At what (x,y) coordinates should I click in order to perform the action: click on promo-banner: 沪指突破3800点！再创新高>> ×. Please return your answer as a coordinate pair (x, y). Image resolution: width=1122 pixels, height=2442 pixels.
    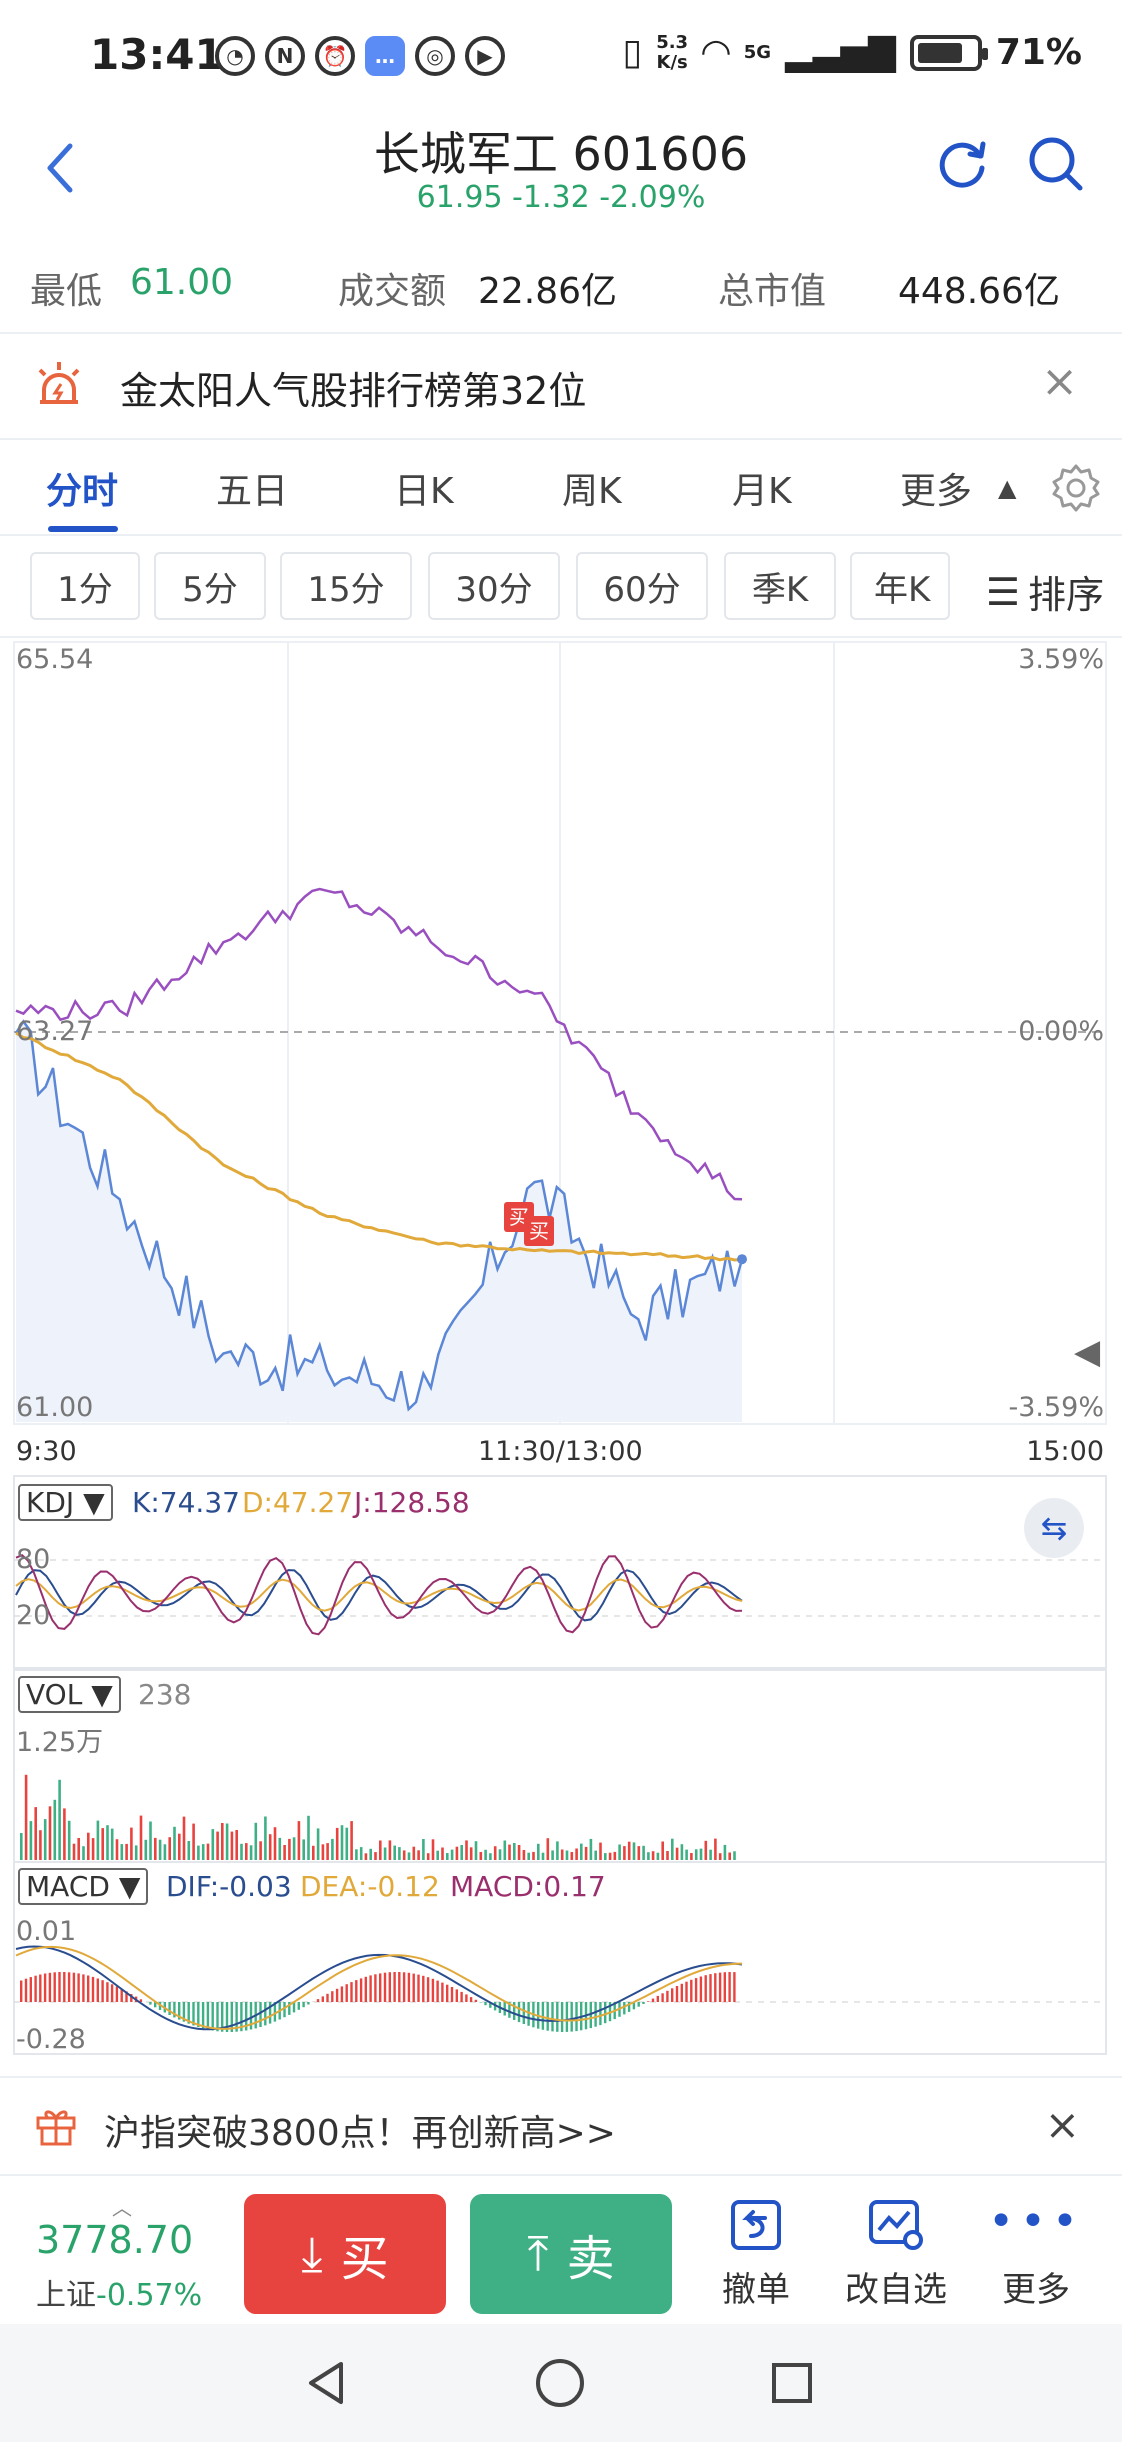
    Looking at the image, I should click on (561, 2128).